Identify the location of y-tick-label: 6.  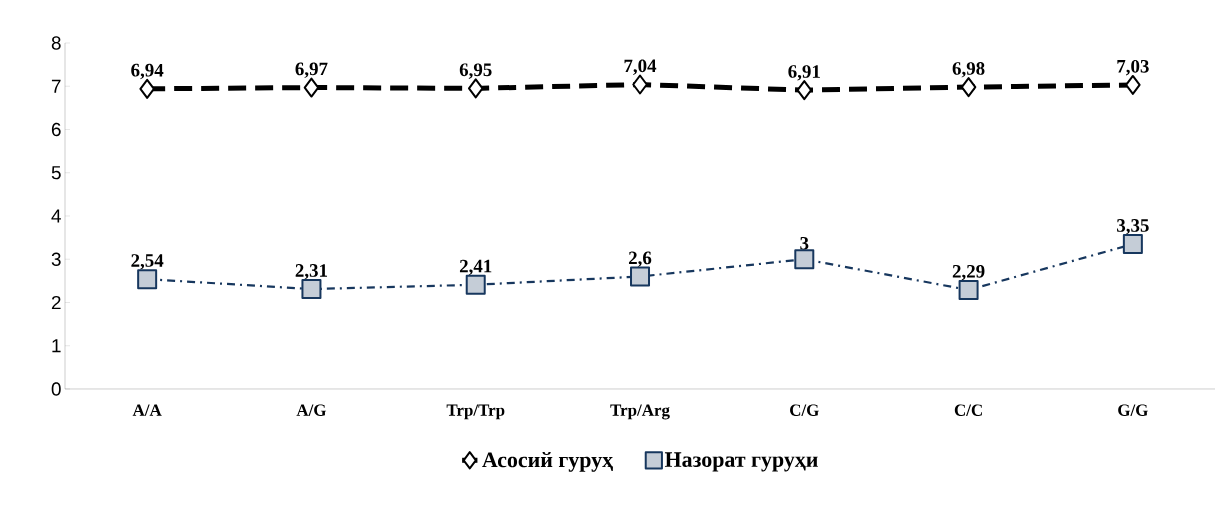
(56, 129).